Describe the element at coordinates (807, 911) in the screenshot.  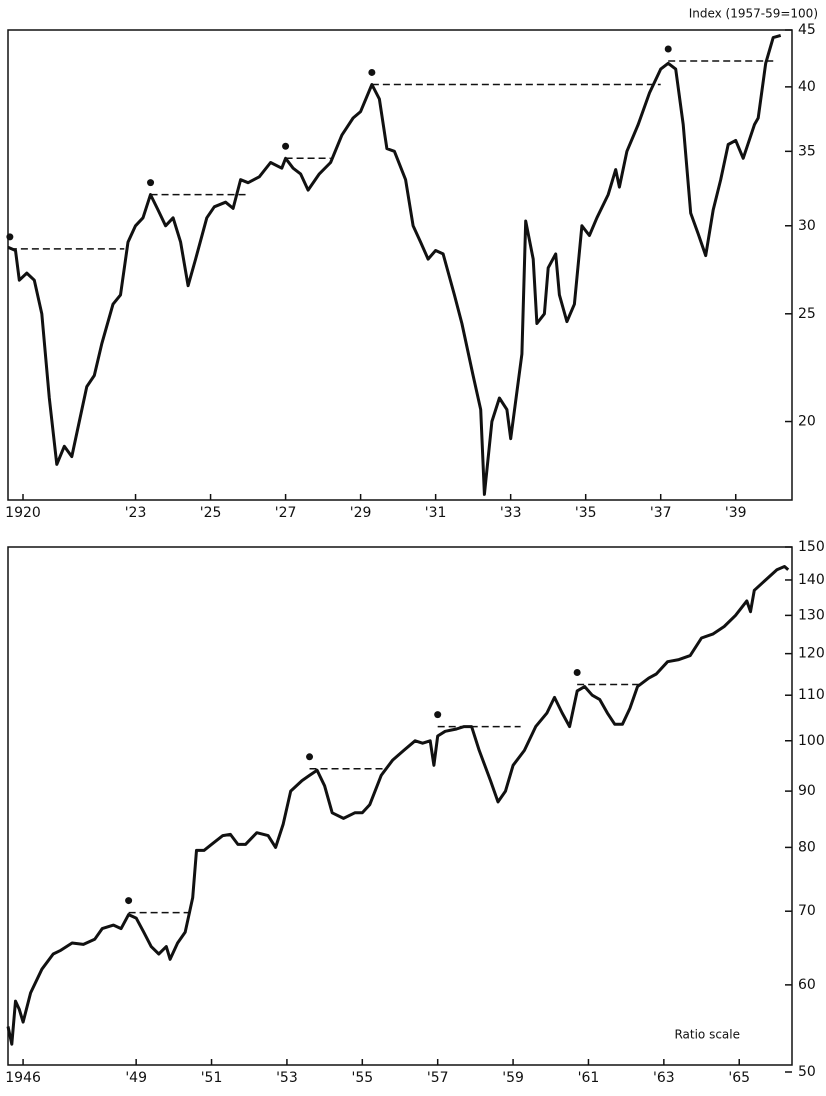
I see `y-tick-label: 70` at that location.